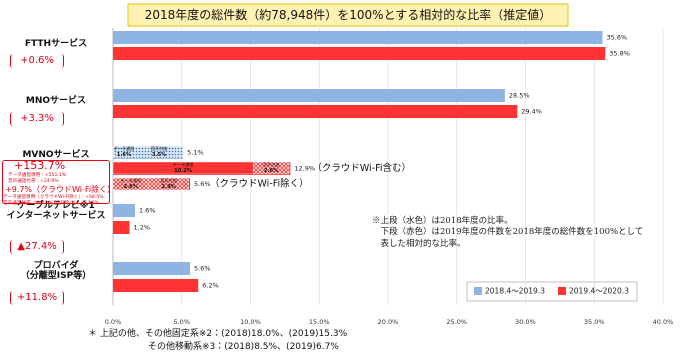 This screenshot has height=355, width=700. What do you see at coordinates (218, 334) in the screenshot?
I see `footnote: ＊ 上記の他、その他固定系※2：(2018)18.0%、(2019)15.3%` at bounding box center [218, 334].